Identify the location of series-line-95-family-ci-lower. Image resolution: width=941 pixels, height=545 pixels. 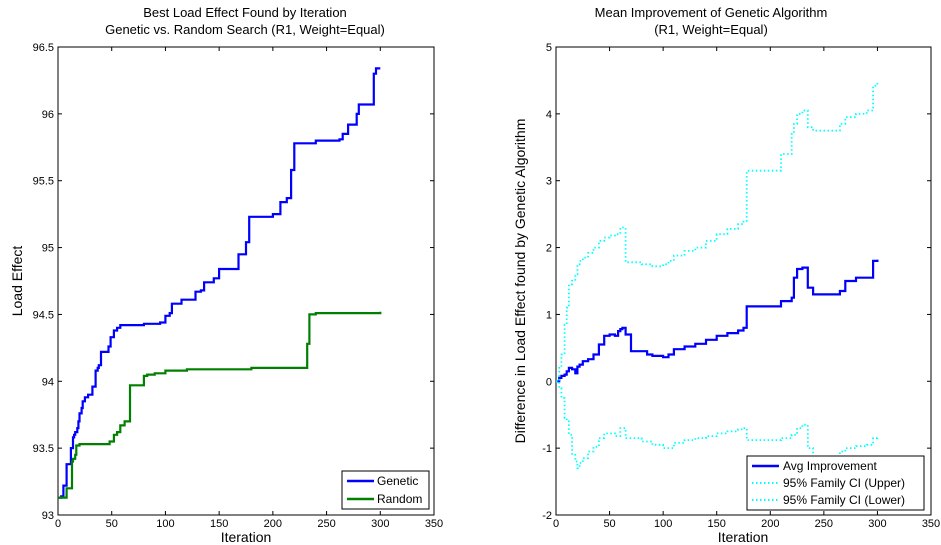
(717, 425).